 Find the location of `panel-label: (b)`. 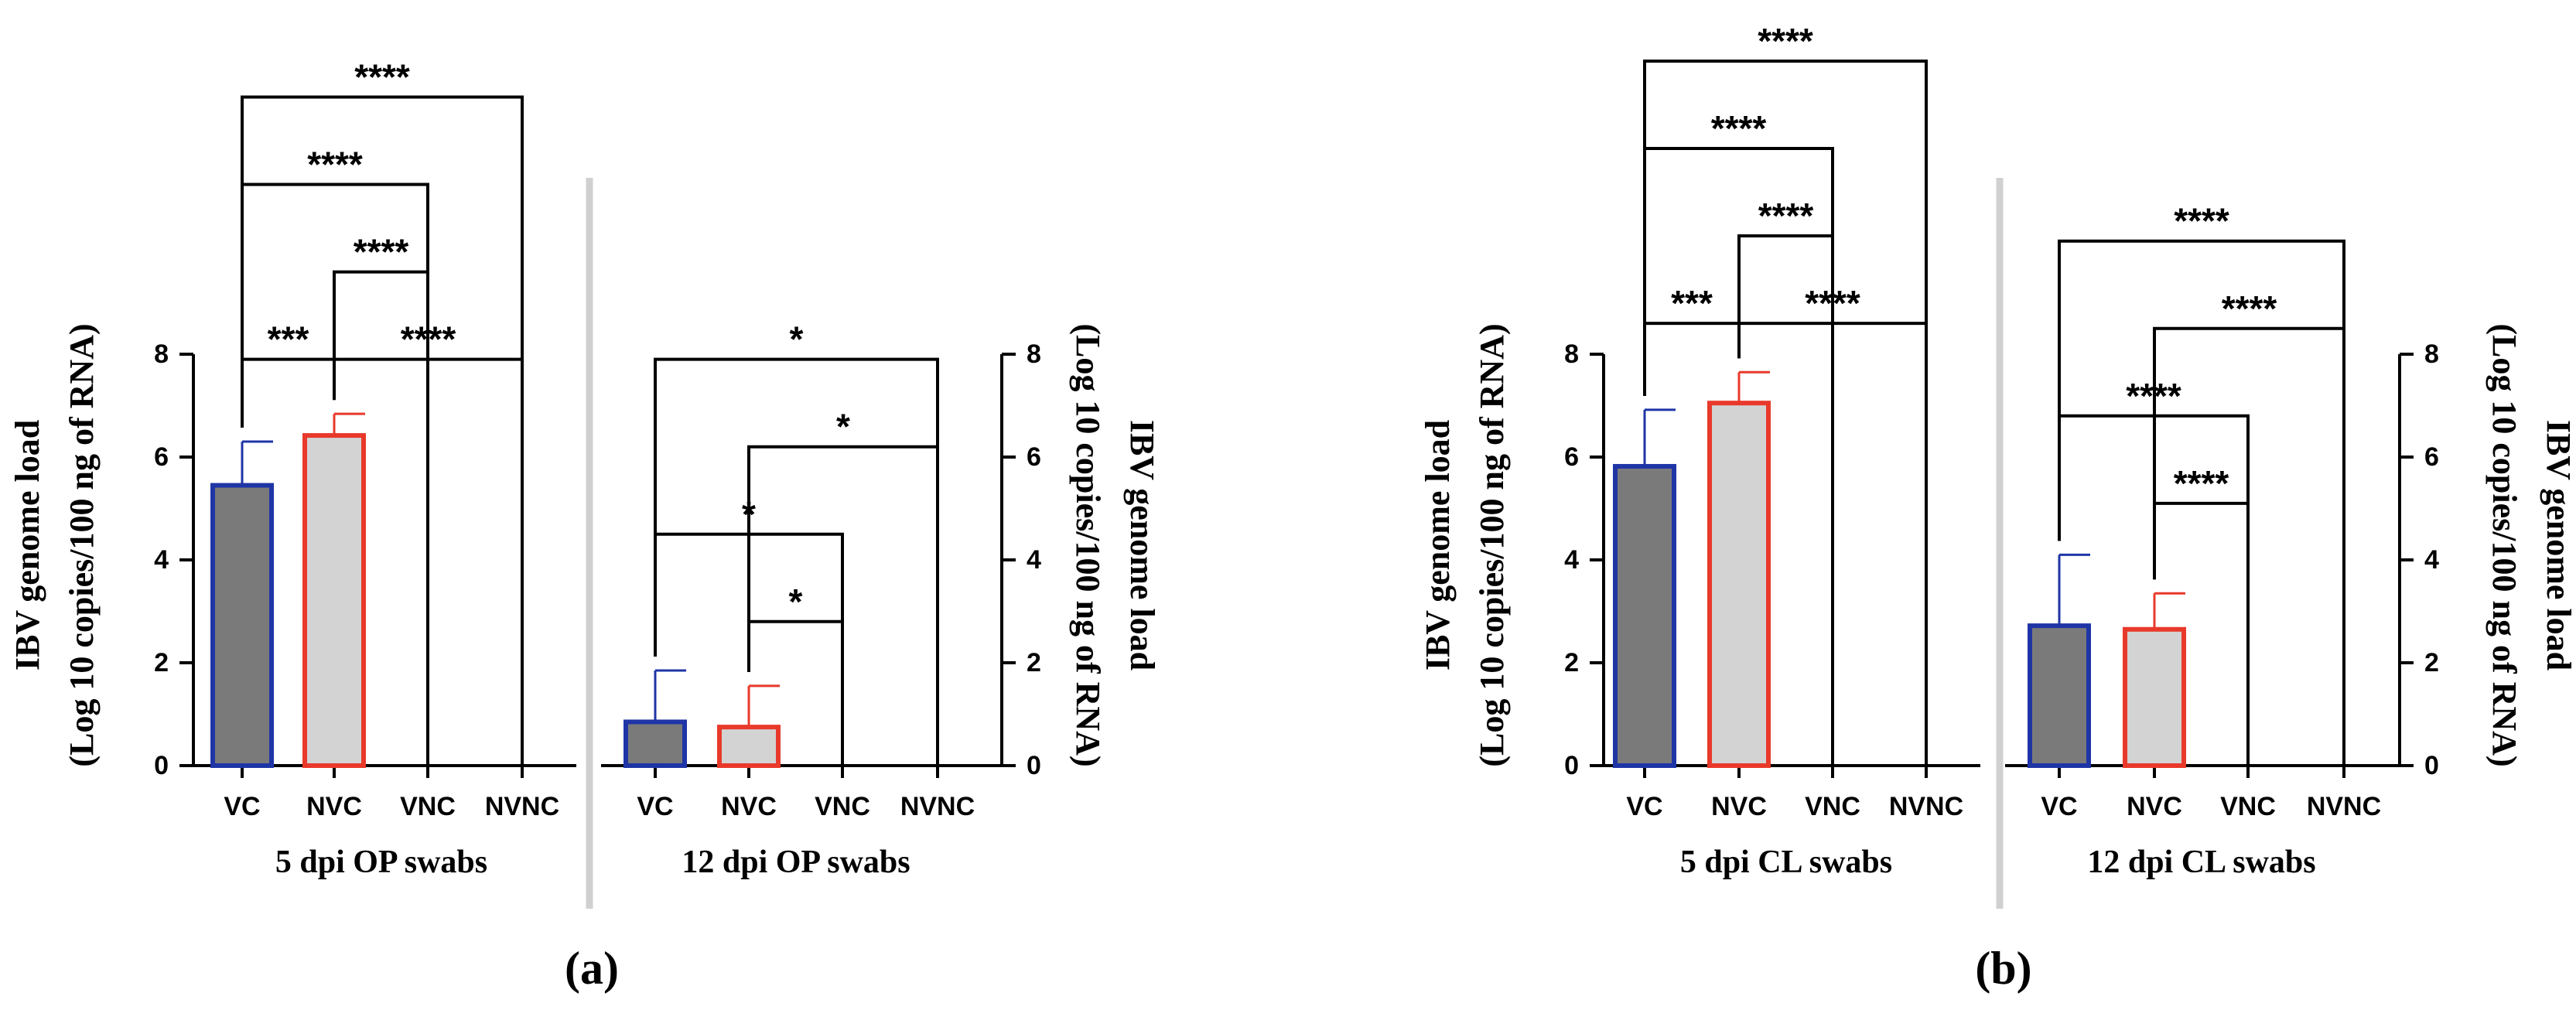

panel-label: (b) is located at coordinates (2003, 968).